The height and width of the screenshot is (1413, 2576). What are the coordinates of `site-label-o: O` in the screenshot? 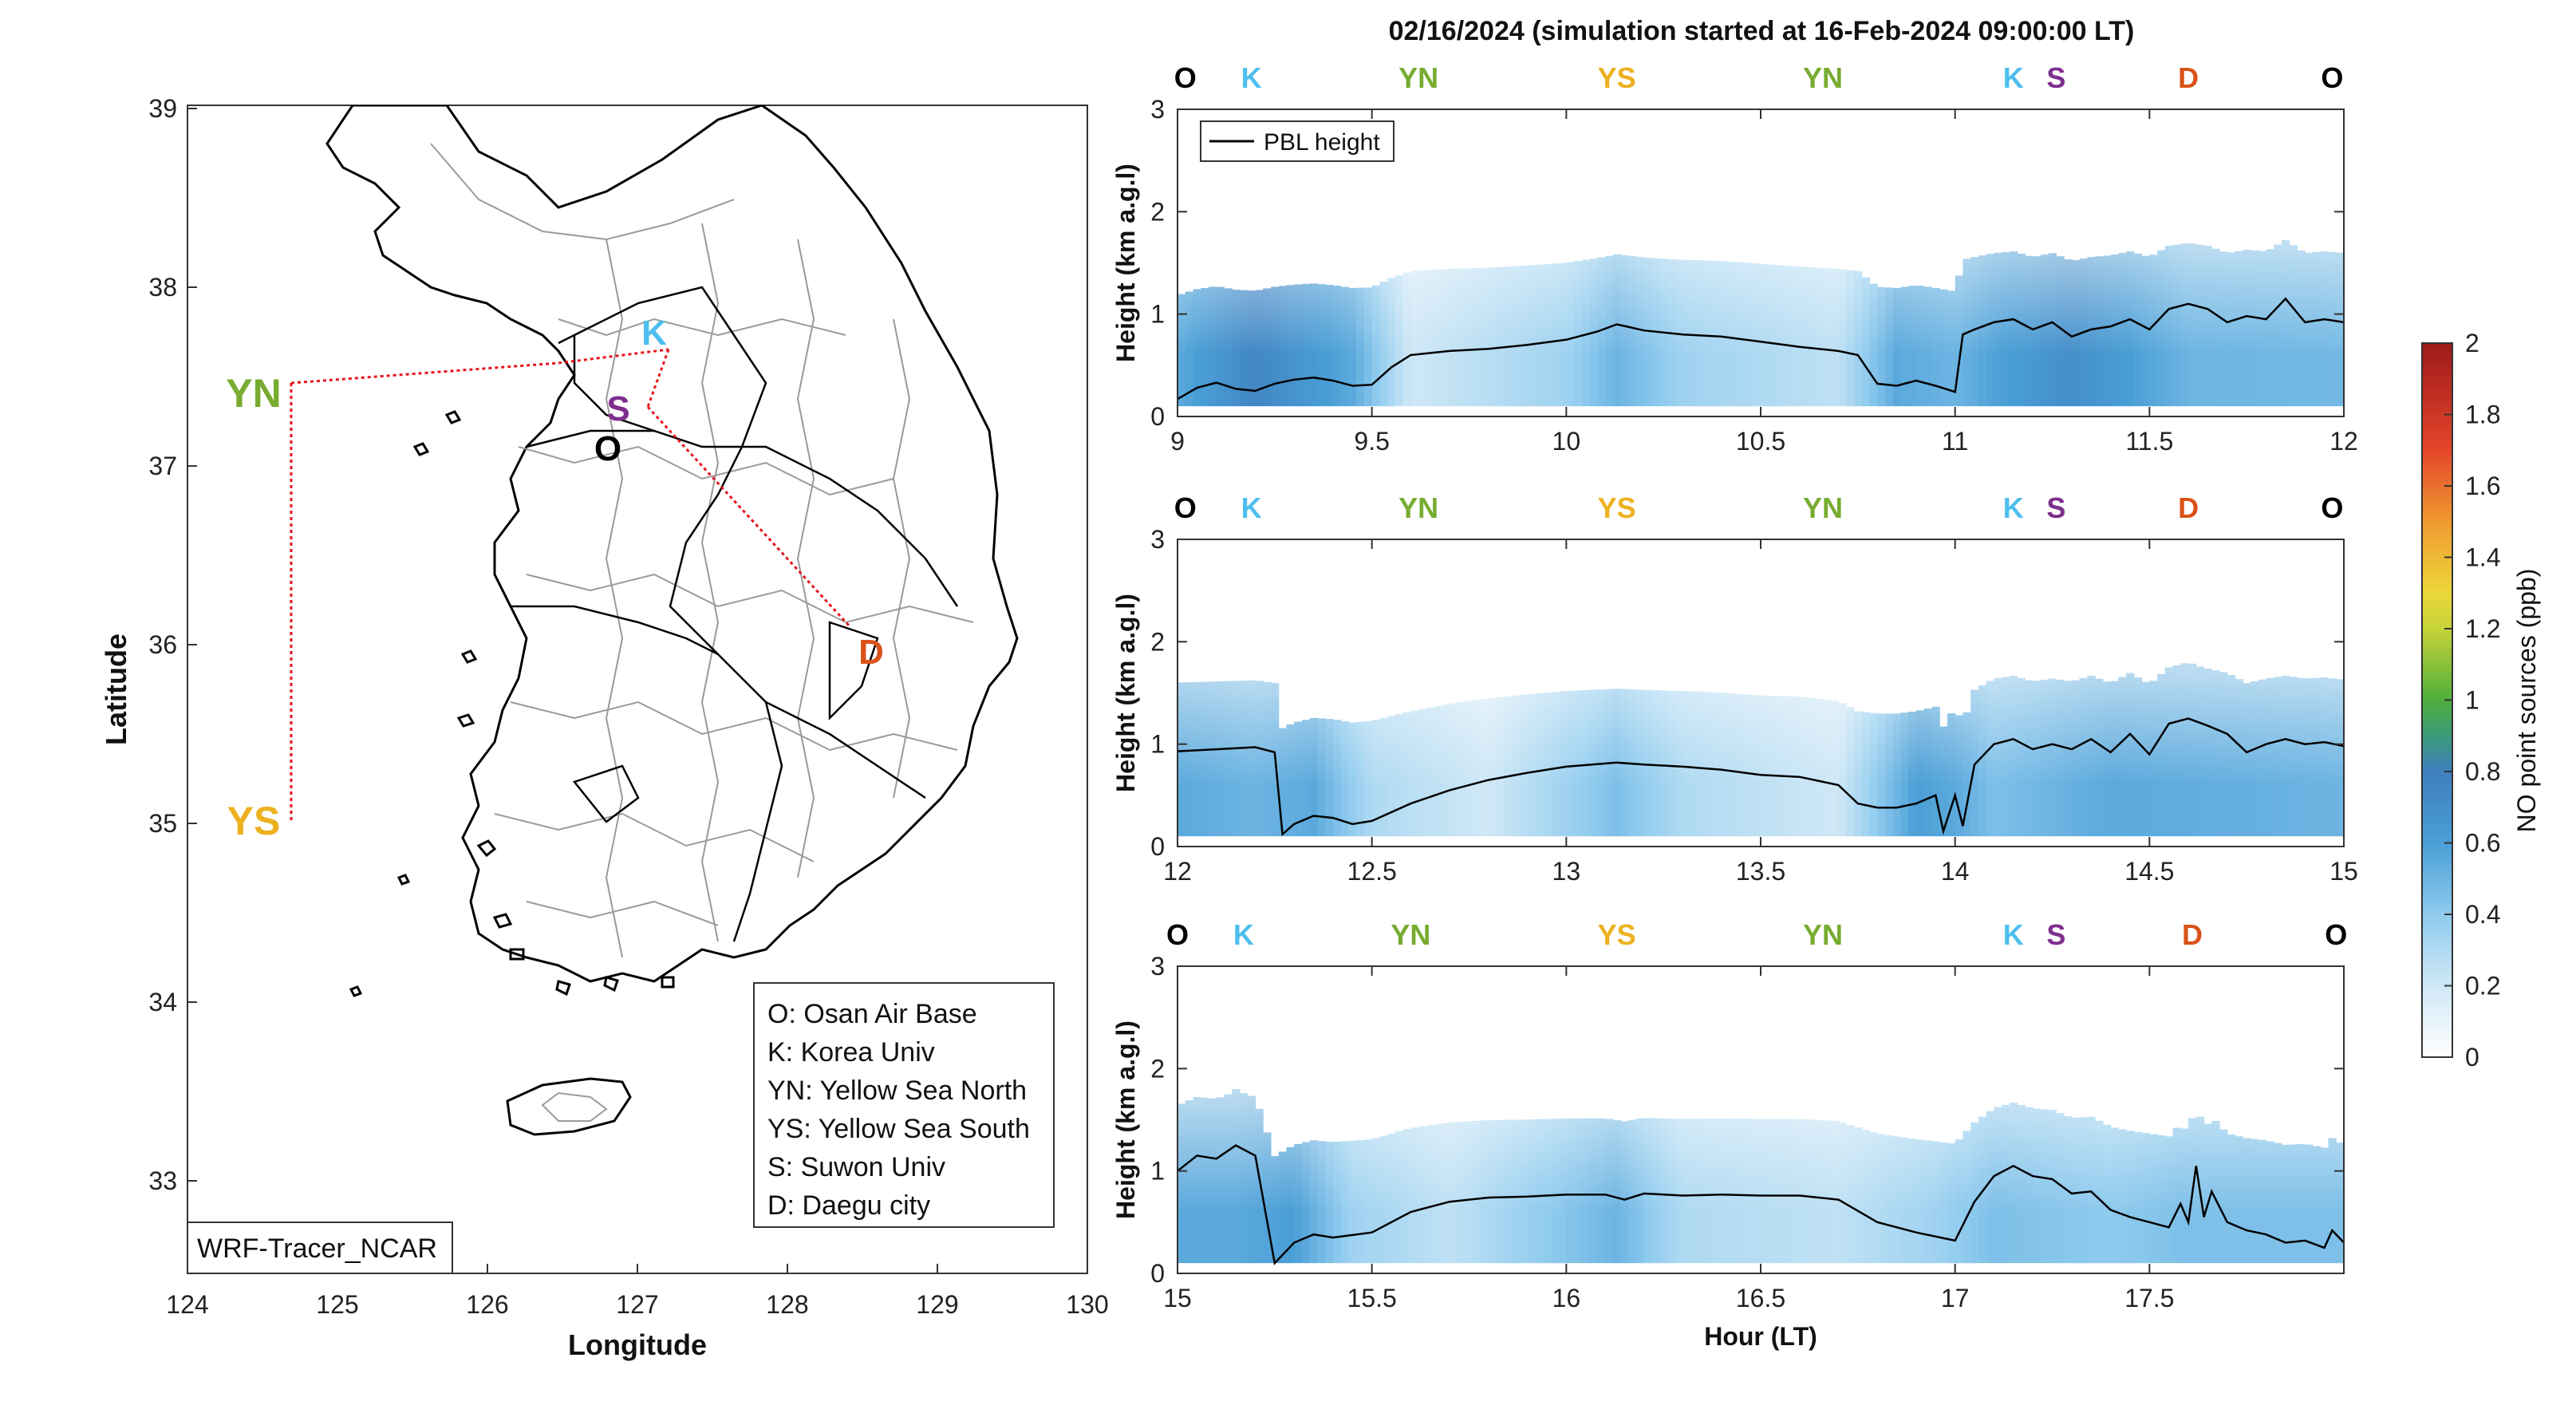 It's located at (608, 448).